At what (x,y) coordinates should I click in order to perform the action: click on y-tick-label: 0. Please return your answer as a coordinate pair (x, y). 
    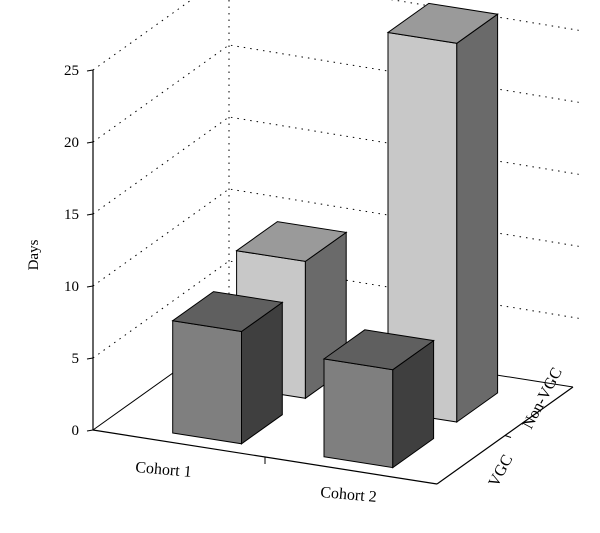
    Looking at the image, I should click on (76, 431).